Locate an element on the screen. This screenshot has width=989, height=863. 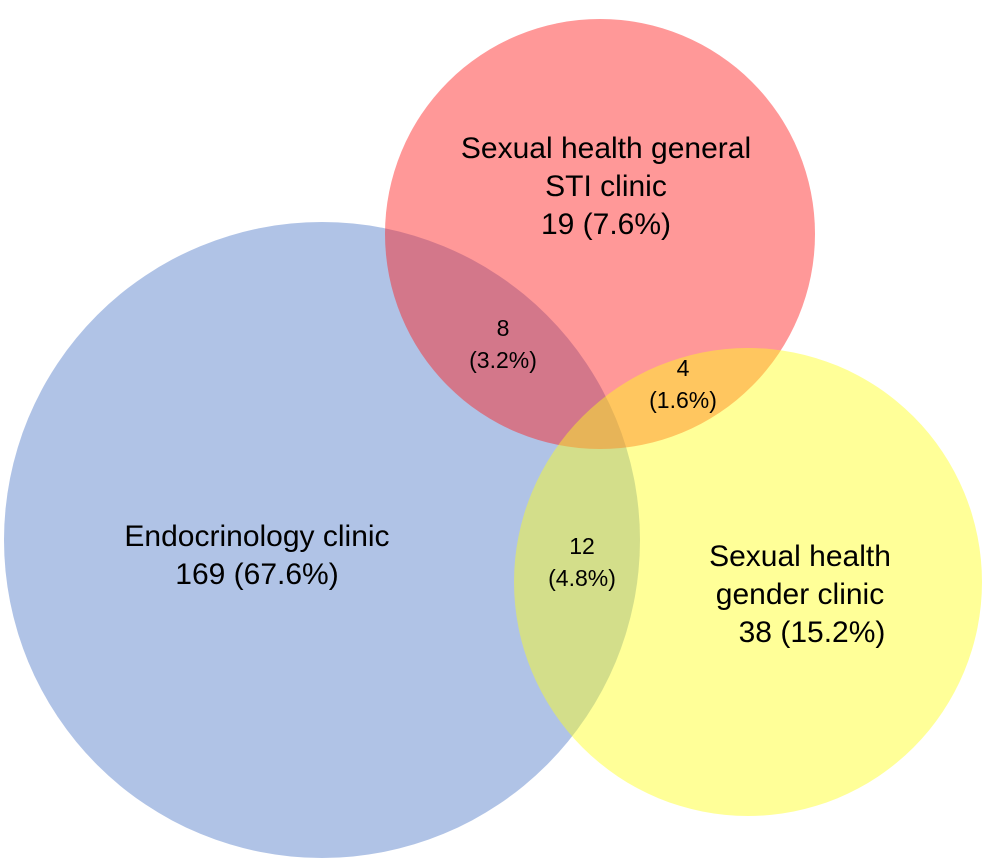
region-percent: (4.8%) is located at coordinates (582, 578).